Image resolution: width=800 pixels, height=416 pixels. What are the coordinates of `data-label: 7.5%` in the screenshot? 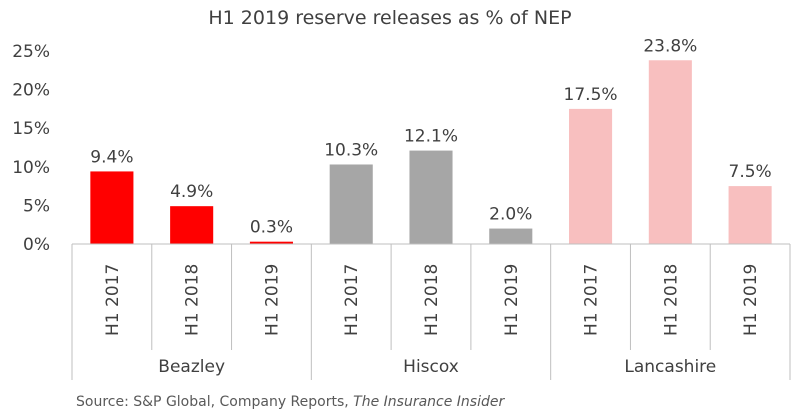 It's located at (750, 172).